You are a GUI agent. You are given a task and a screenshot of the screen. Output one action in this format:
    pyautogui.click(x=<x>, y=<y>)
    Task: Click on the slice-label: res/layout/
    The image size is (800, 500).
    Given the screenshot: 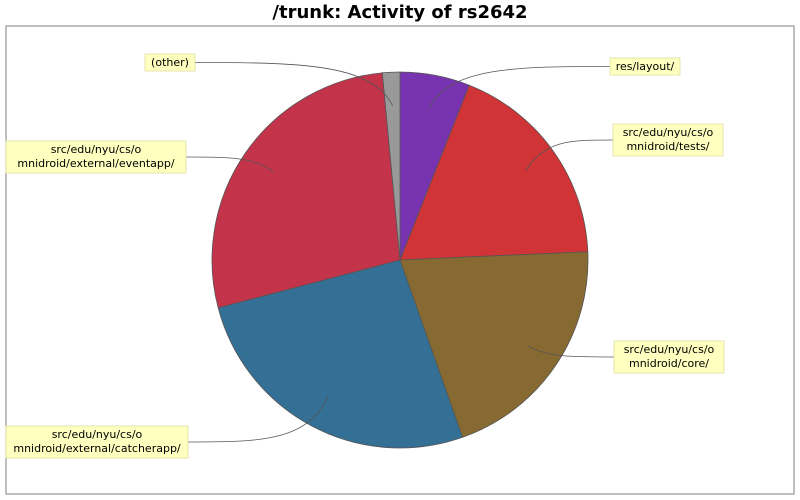 What is the action you would take?
    pyautogui.click(x=645, y=66)
    